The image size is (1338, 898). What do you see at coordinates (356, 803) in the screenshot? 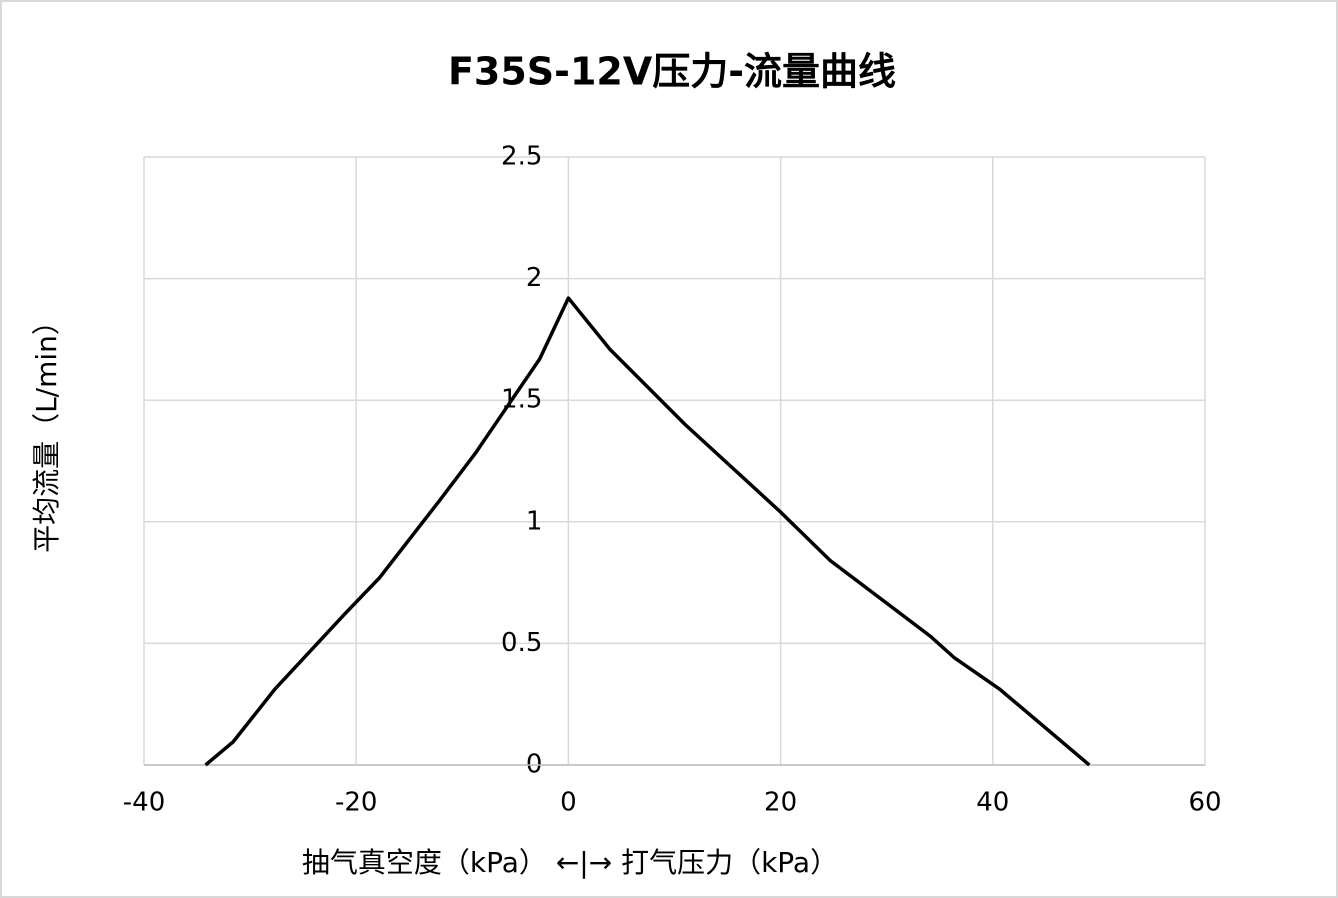
I see `x-tick-label: -20` at bounding box center [356, 803].